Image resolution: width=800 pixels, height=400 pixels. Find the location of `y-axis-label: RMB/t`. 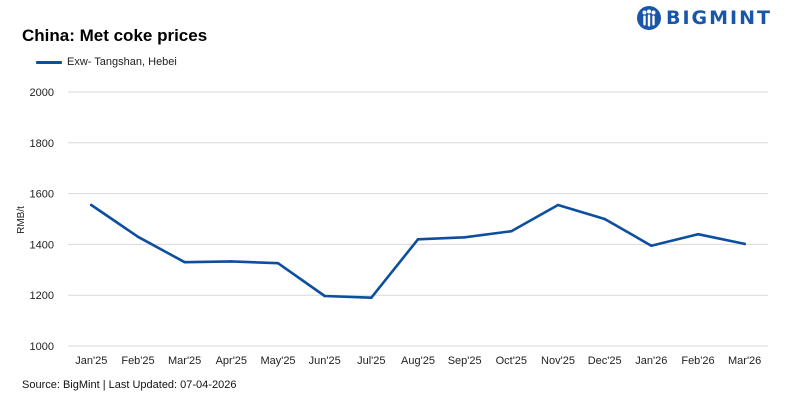

y-axis-label: RMB/t is located at coordinates (21, 220).